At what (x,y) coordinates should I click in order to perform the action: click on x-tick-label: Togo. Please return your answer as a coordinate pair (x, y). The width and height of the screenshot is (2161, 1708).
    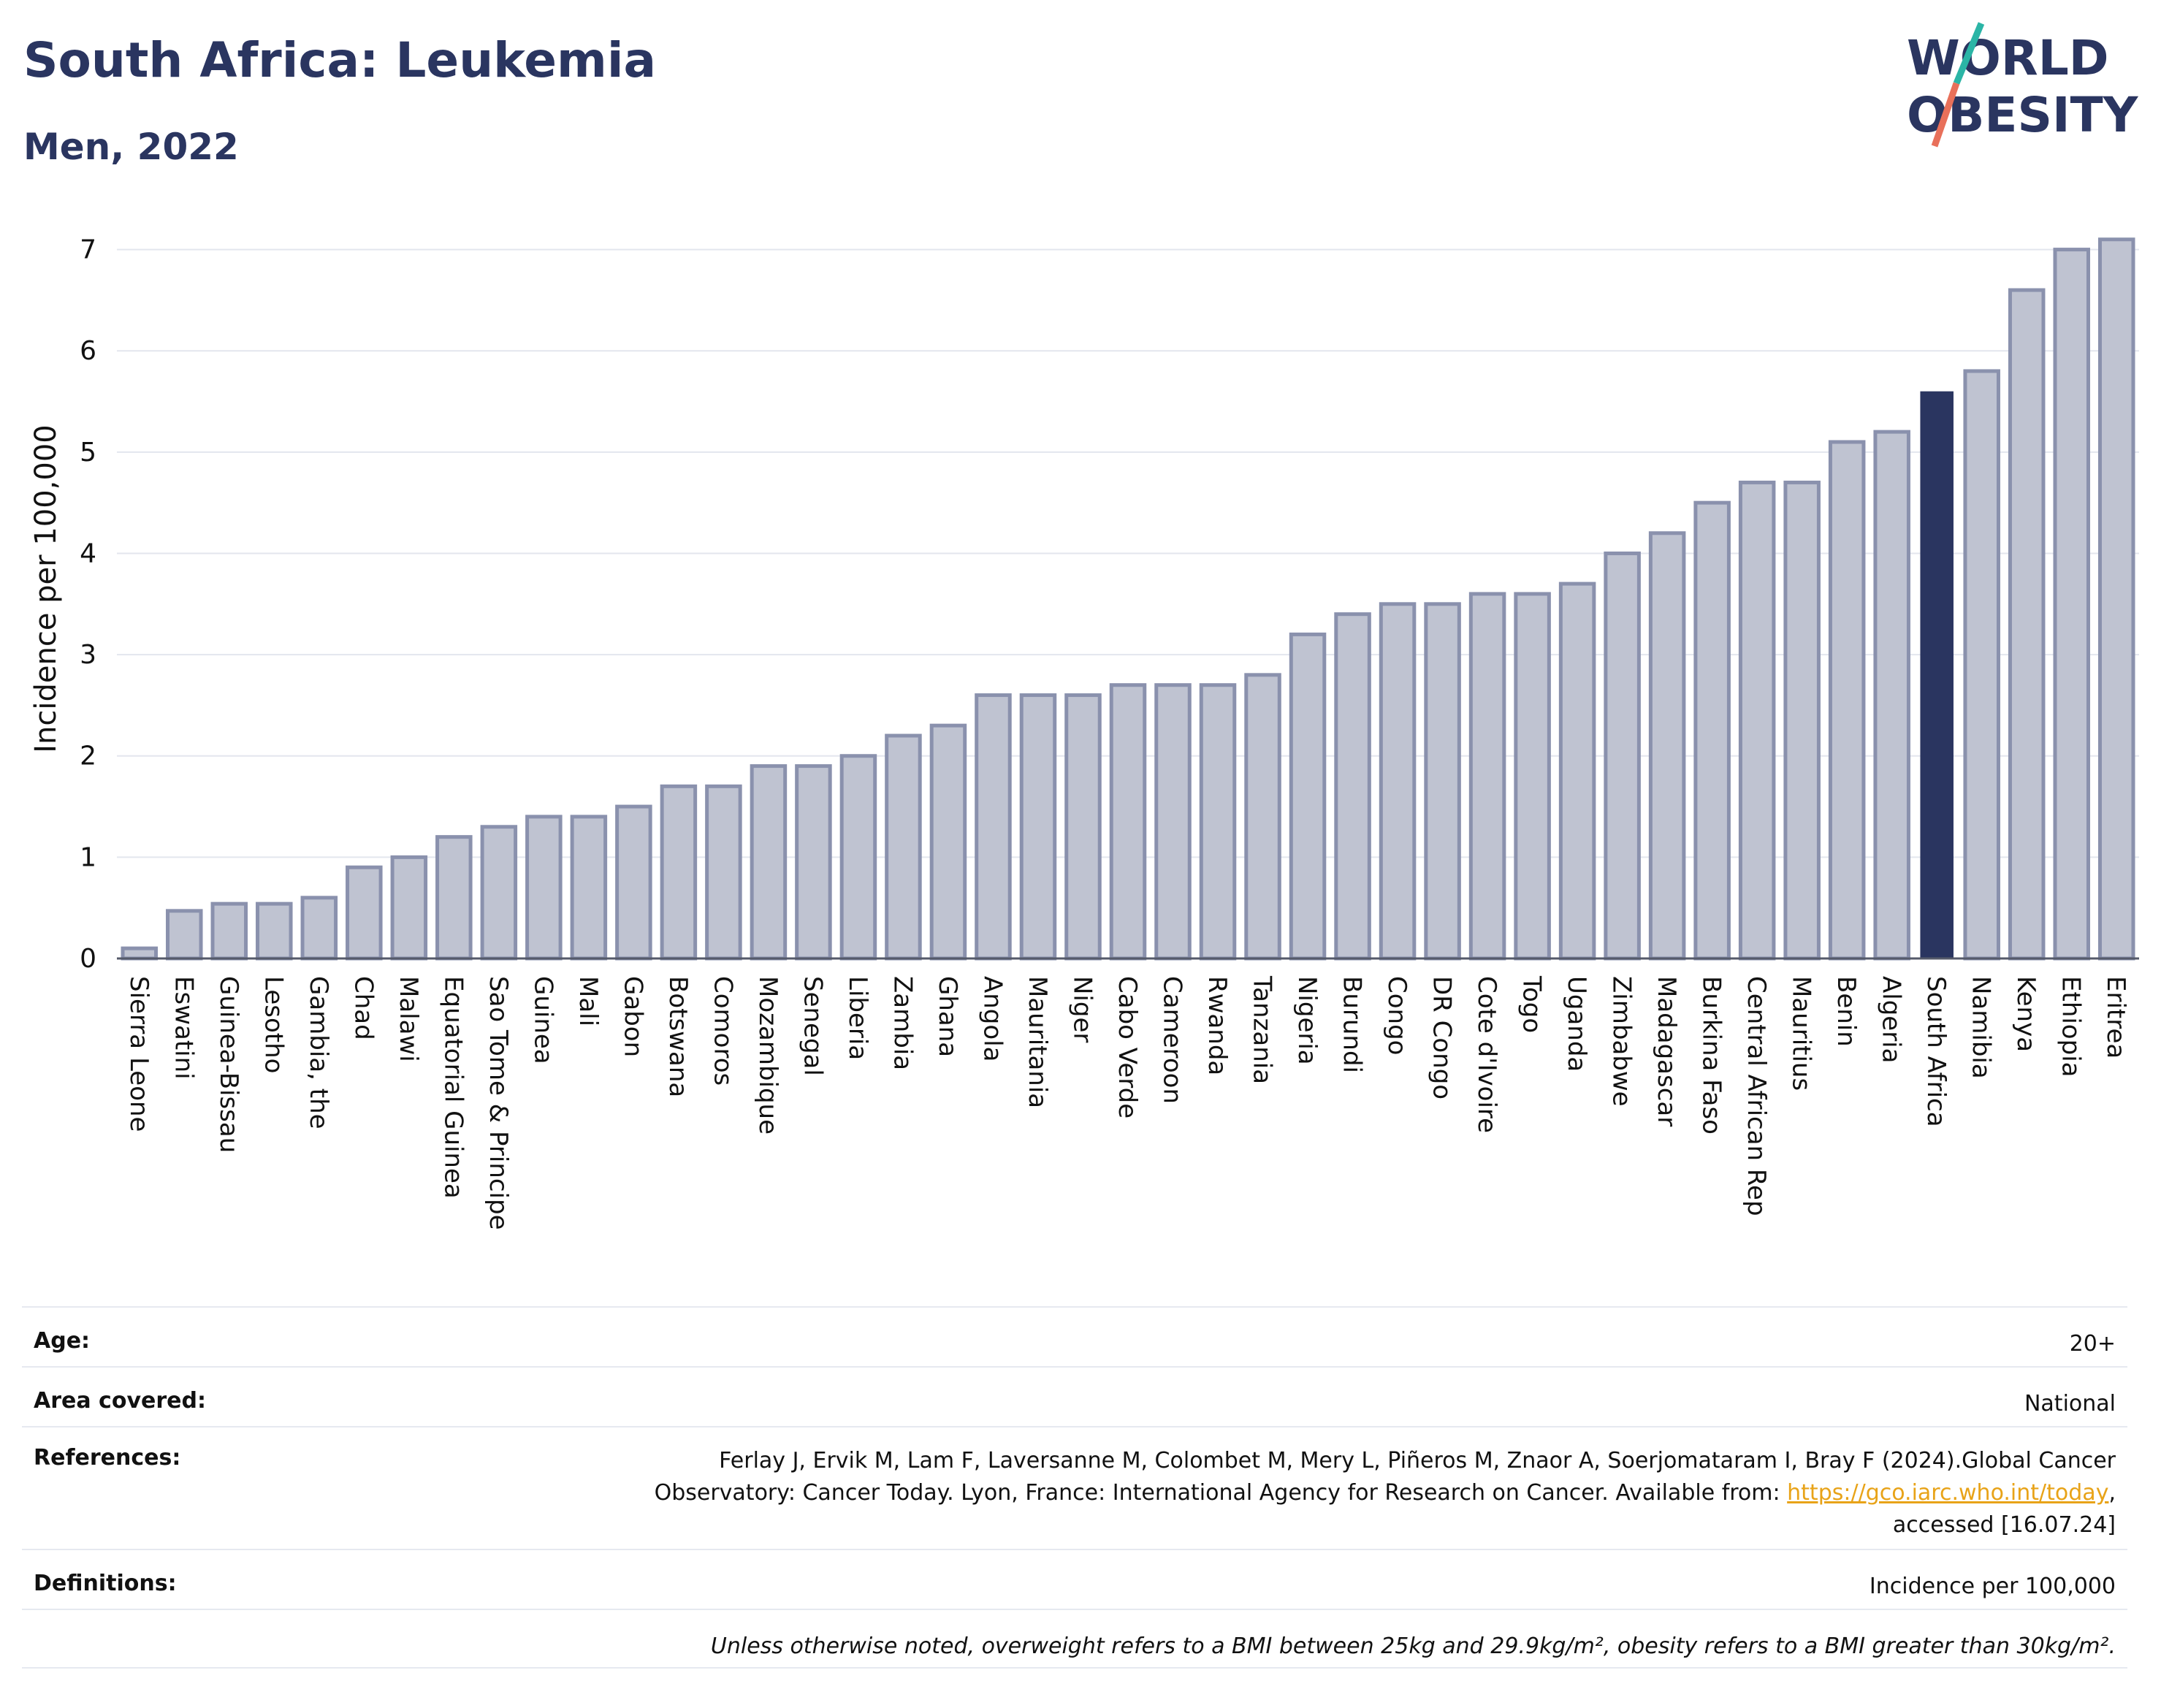
    Looking at the image, I should click on (1532, 1004).